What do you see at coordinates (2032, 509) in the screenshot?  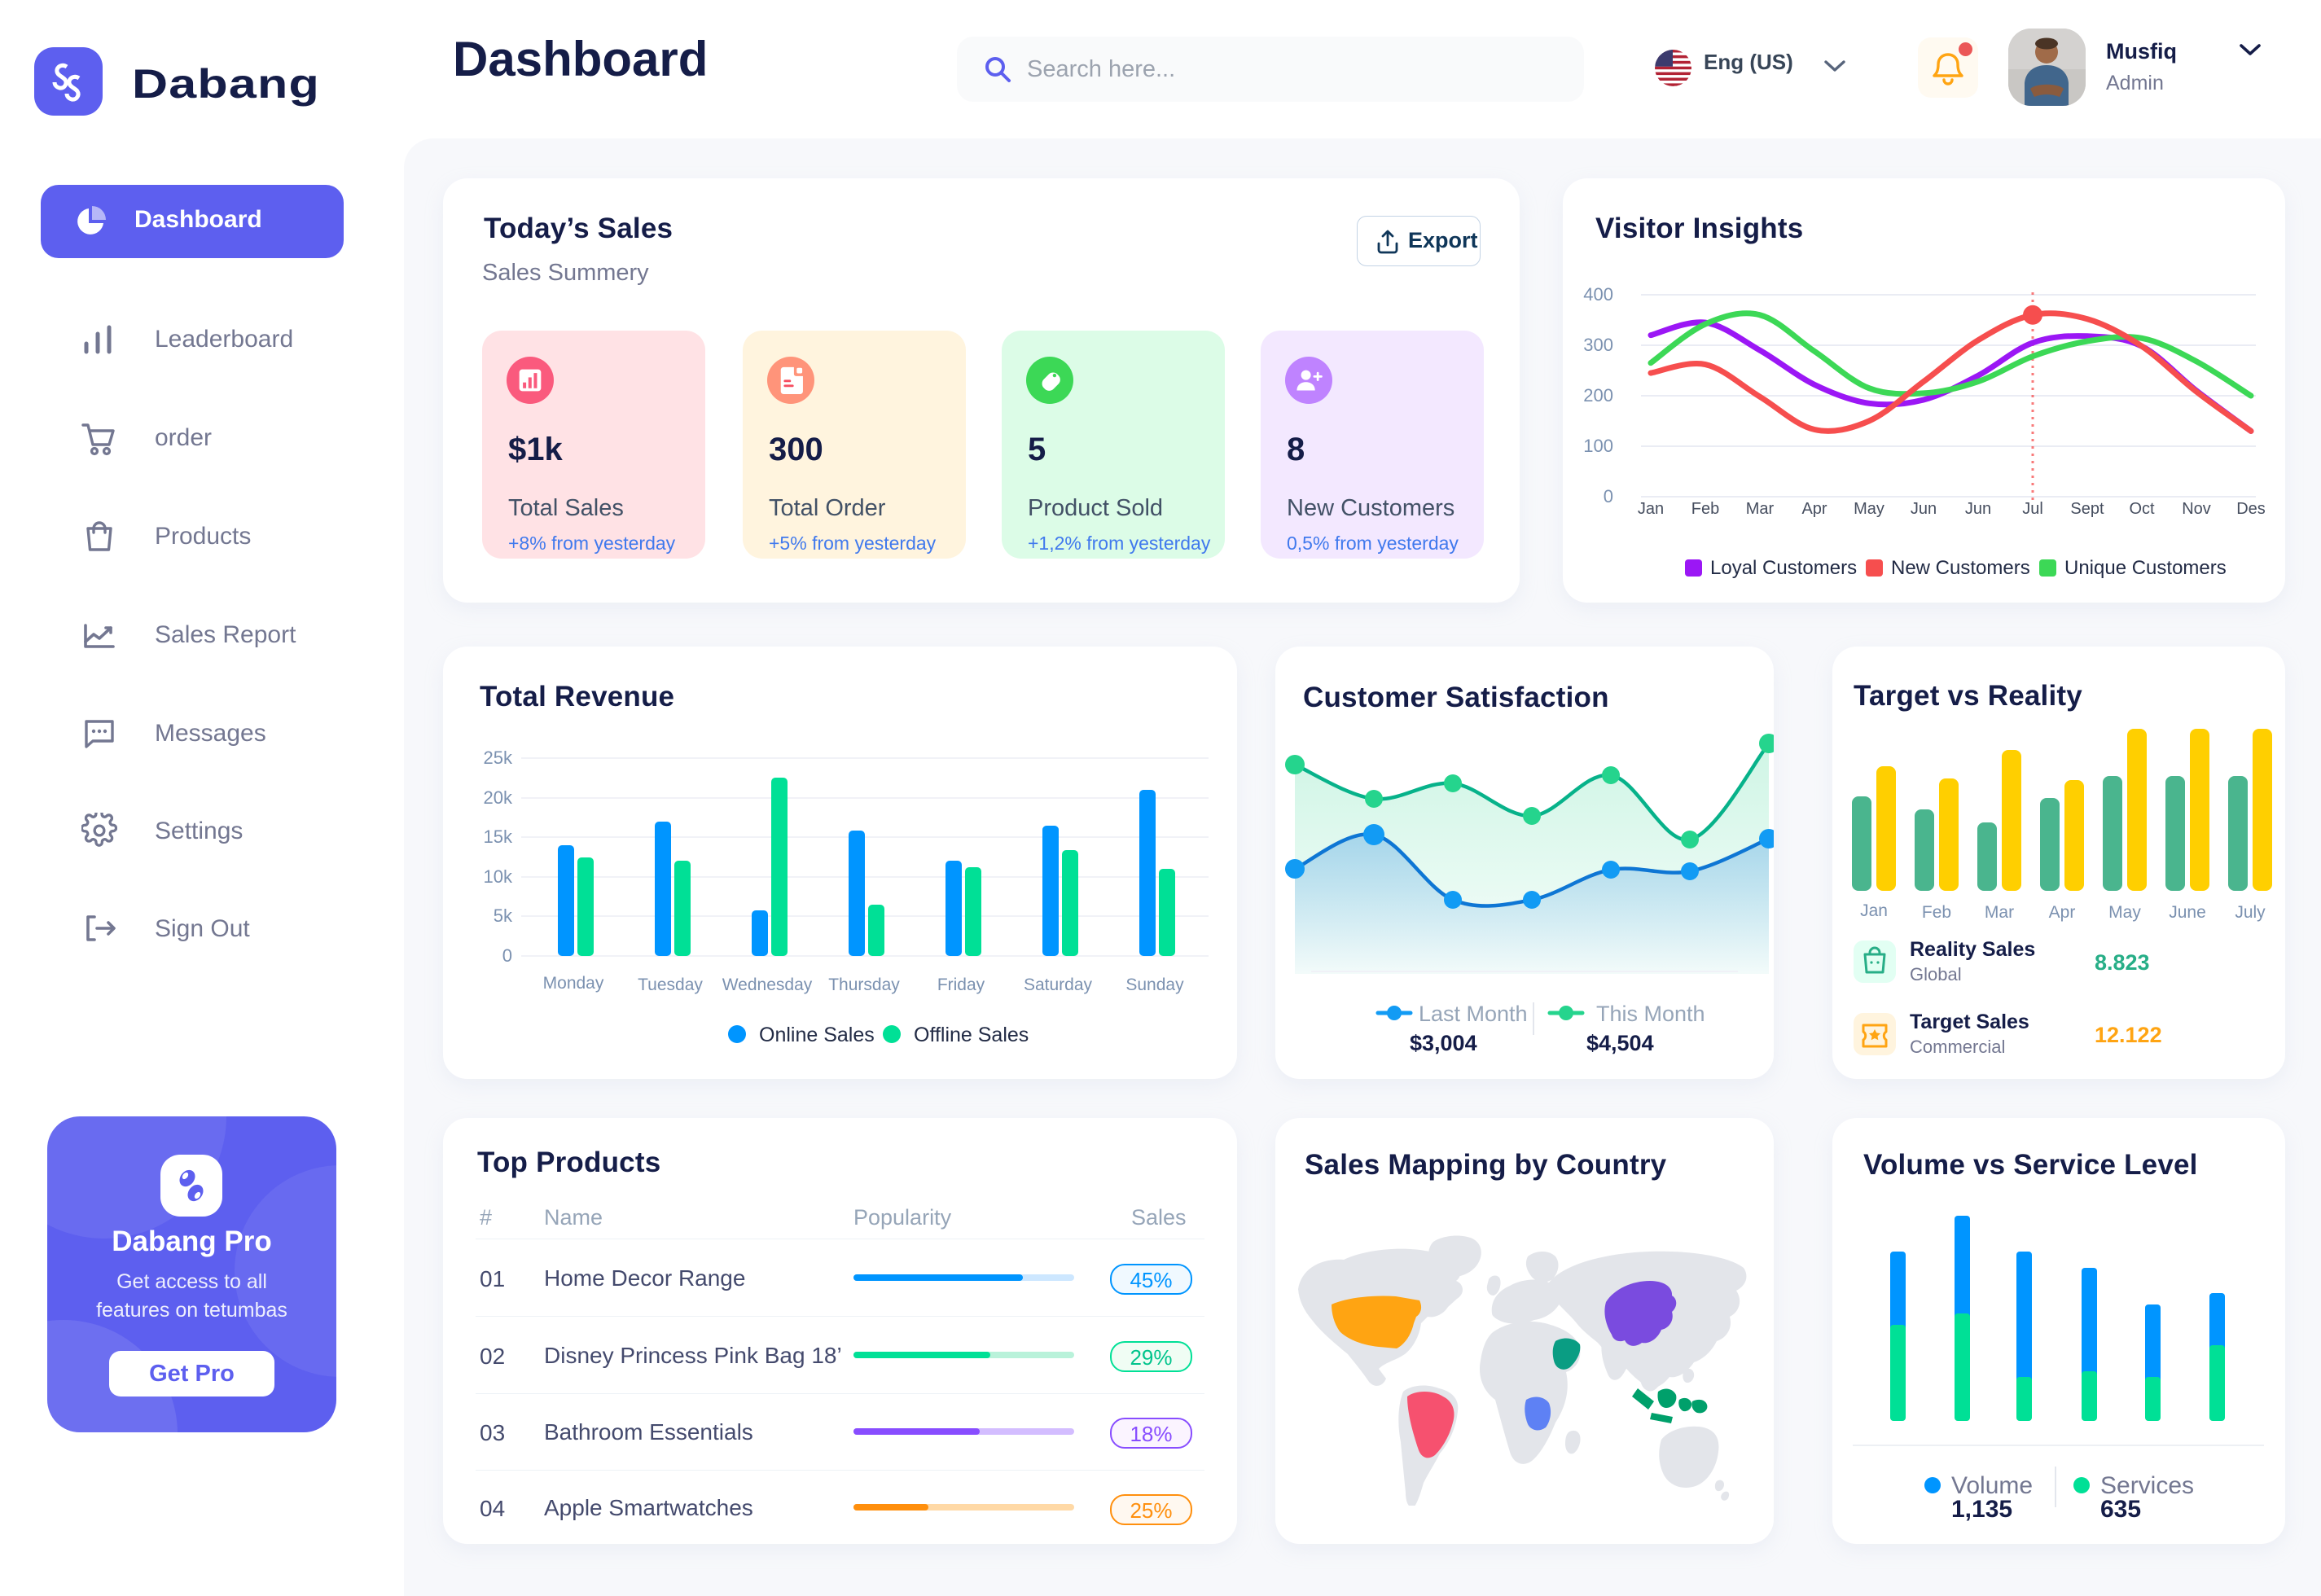 I see `svg-text: Jul` at bounding box center [2032, 509].